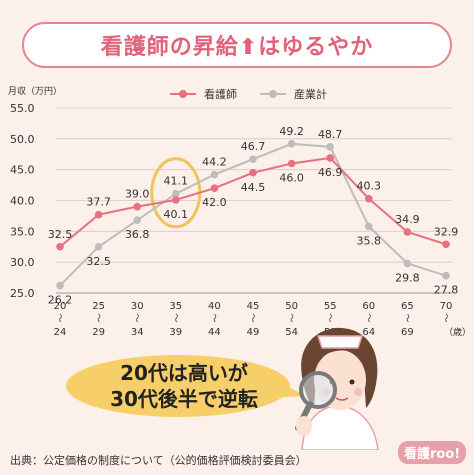  Describe the element at coordinates (330, 172) in the screenshot. I see `data-label-nurse: 46.9` at that location.